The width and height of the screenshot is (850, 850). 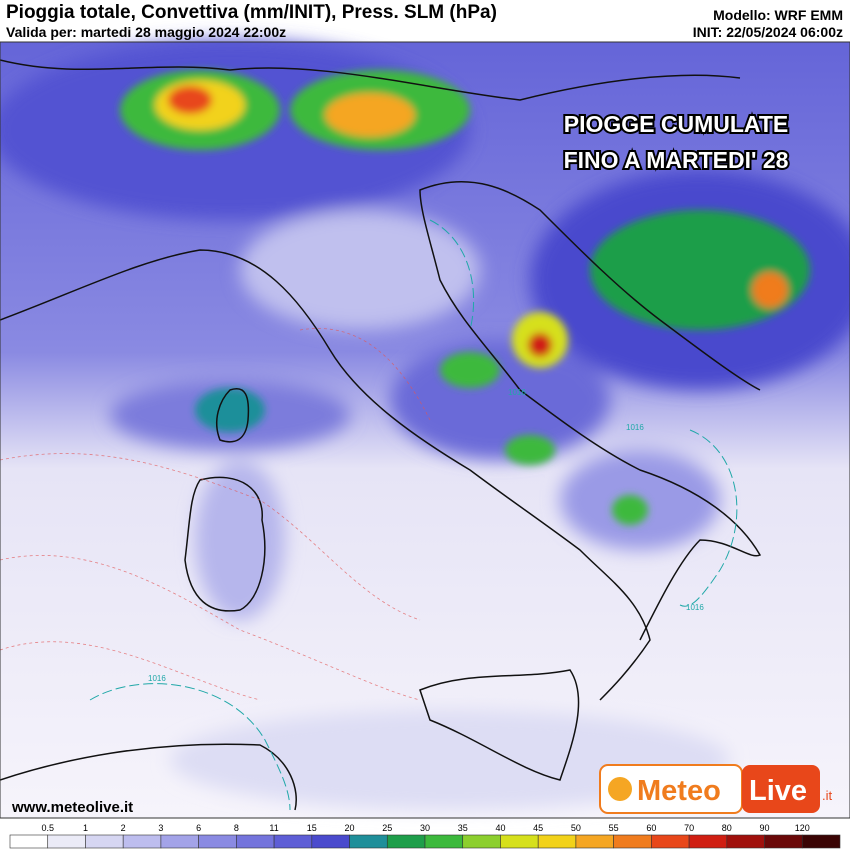 I want to click on overlay-text: PIOGGE CUMULATE, so click(x=676, y=124).